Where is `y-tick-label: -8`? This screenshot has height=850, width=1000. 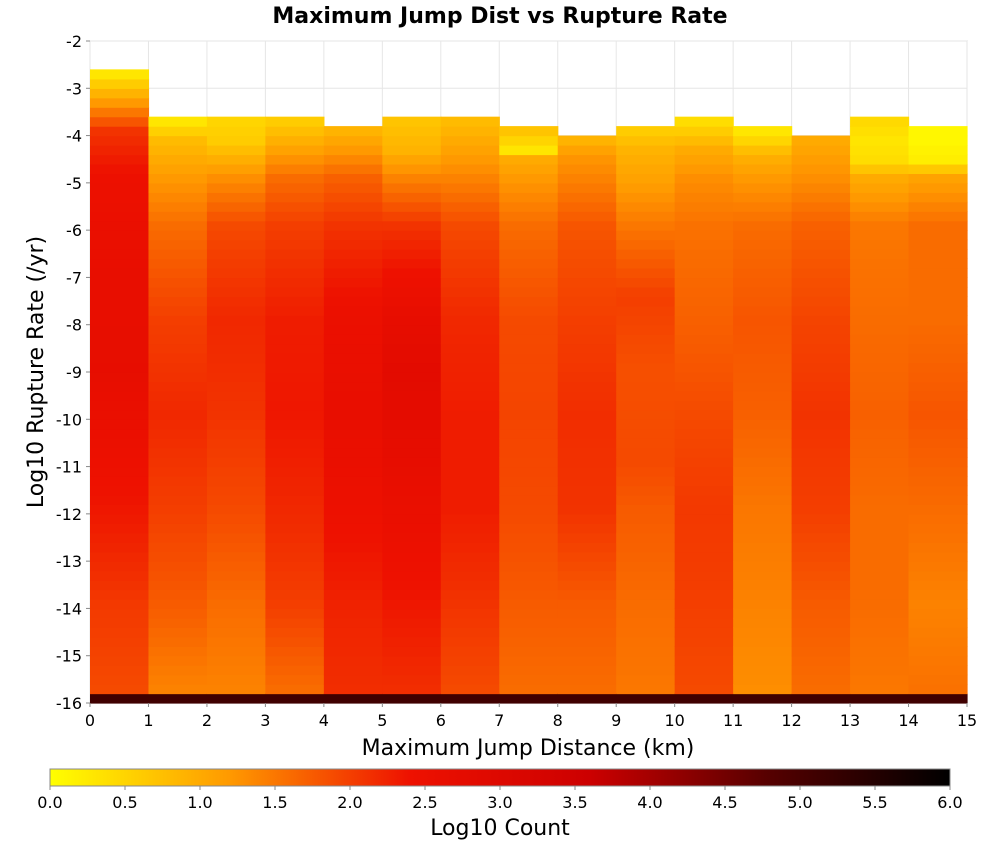 y-tick-label: -8 is located at coordinates (74, 325).